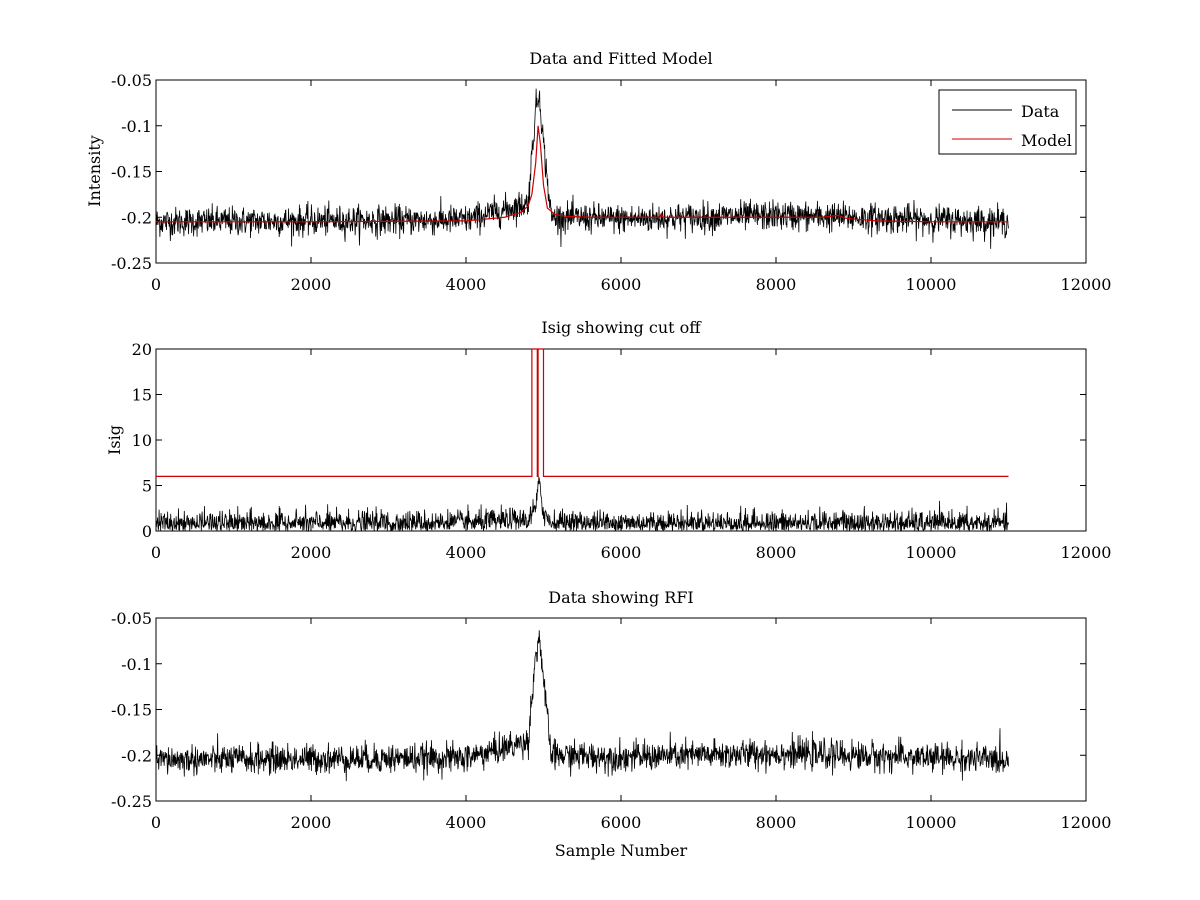  What do you see at coordinates (142, 349) in the screenshot?
I see `y-tick-label: 20` at bounding box center [142, 349].